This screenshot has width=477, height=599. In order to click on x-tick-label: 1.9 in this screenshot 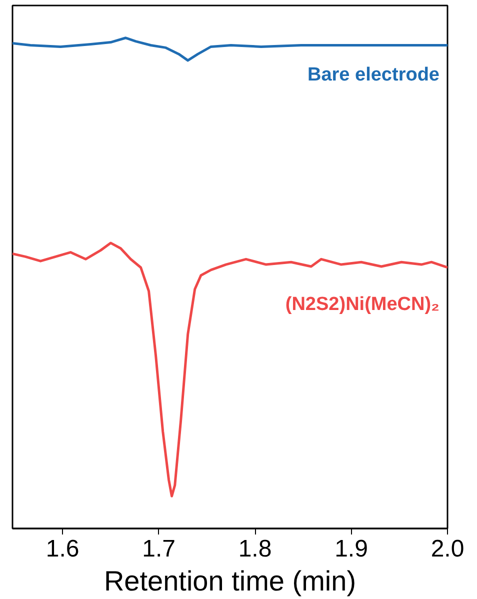, I will do `click(351, 549)`.